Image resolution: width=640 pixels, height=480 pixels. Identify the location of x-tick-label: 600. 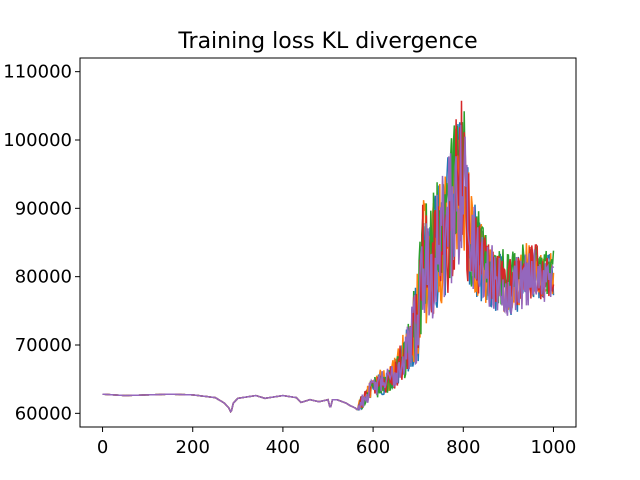
(373, 447).